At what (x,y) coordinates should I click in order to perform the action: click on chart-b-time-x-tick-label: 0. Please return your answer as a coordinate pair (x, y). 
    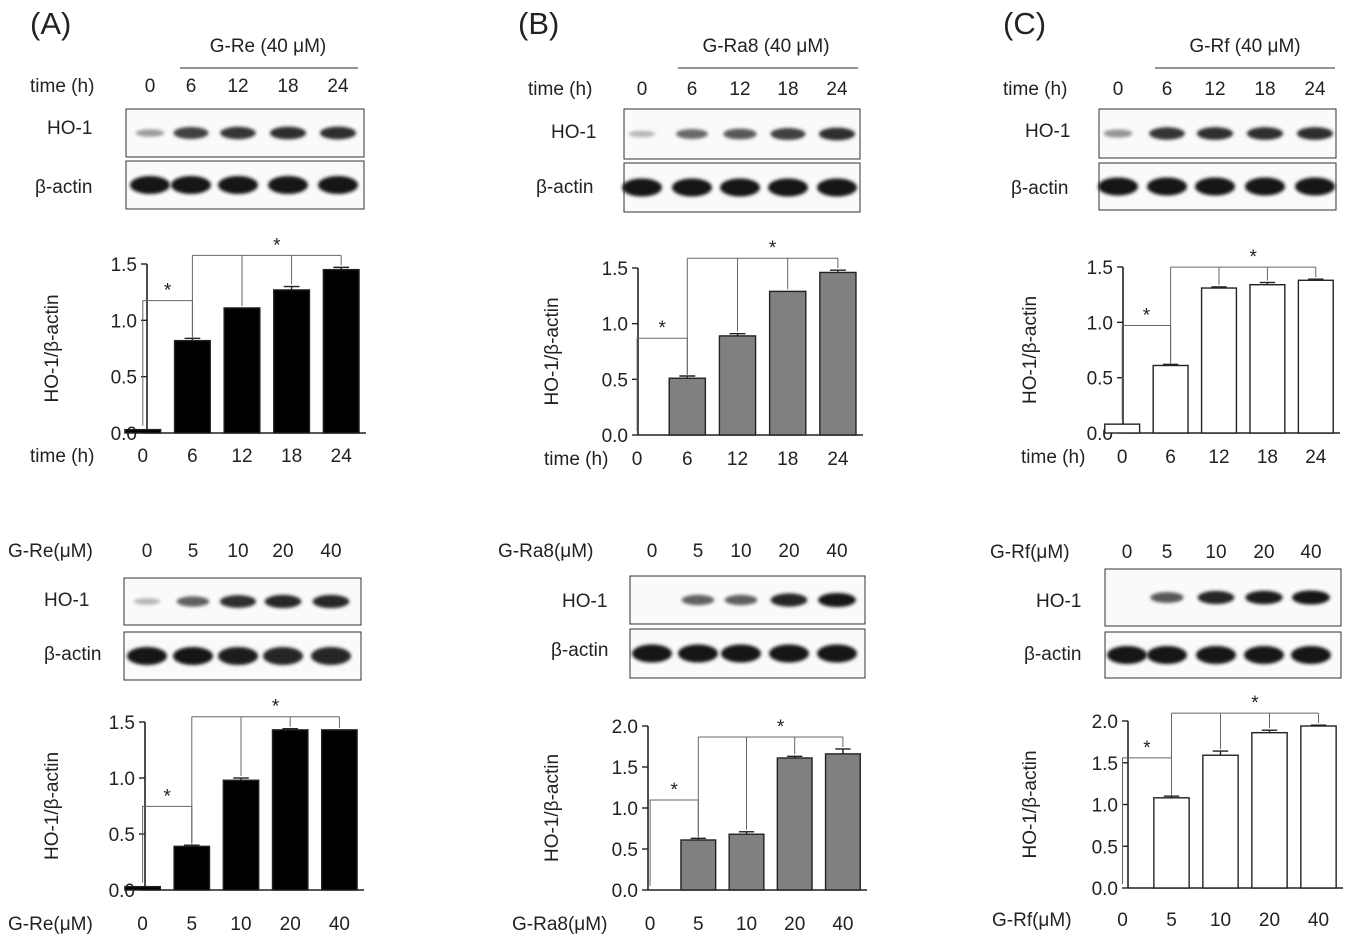
    Looking at the image, I should click on (637, 459).